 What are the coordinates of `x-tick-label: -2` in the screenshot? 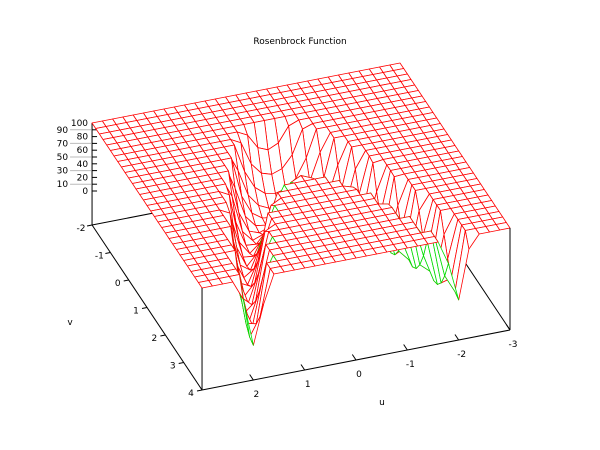 It's located at (461, 355).